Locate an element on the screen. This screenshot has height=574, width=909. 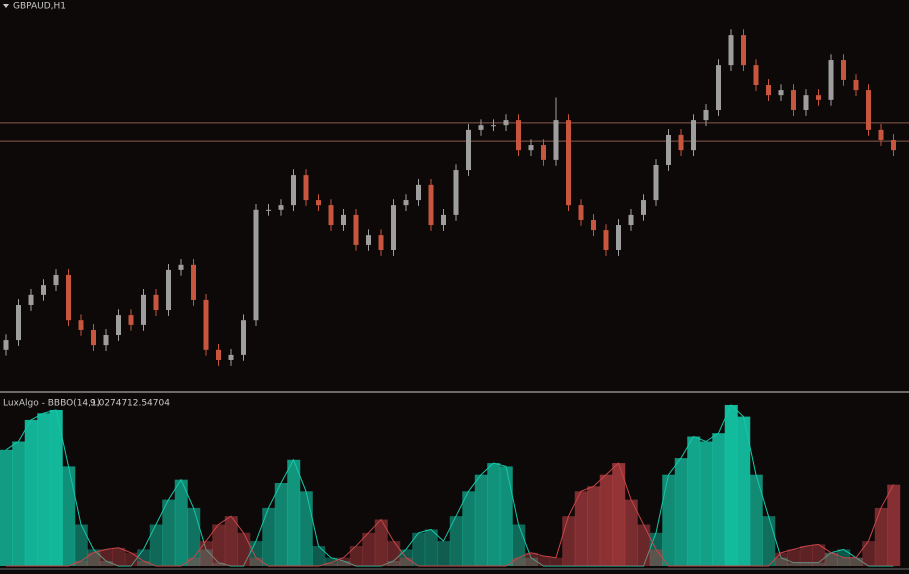
dropdown-icon is located at coordinates (6, 6).